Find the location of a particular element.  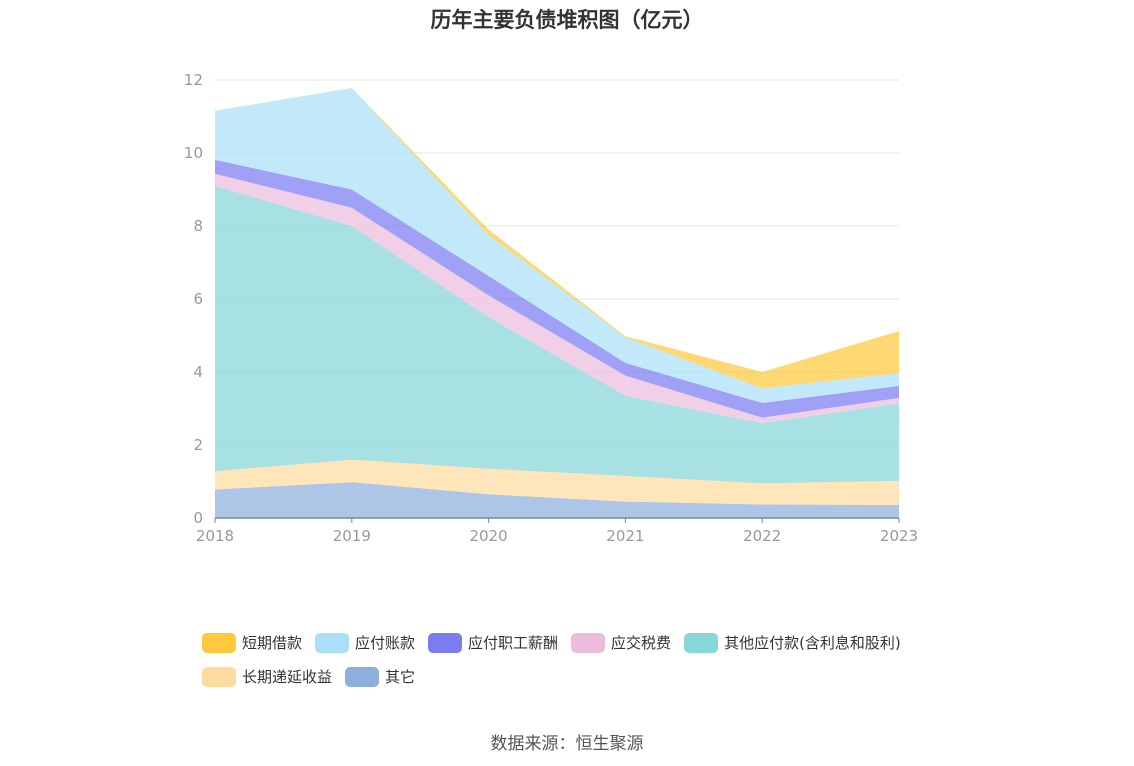

legend-item: 长期递延收益 is located at coordinates (267, 676).